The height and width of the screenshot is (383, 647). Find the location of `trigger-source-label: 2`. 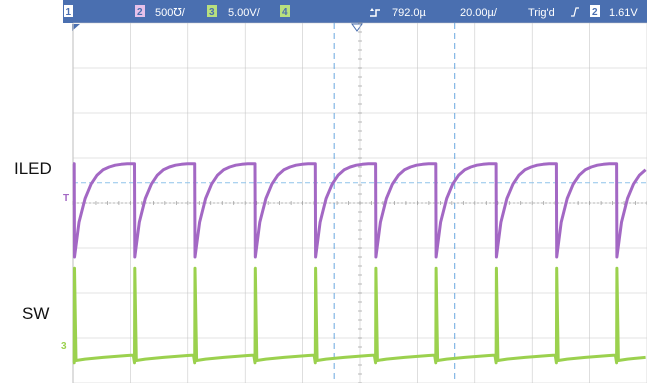

trigger-source-label: 2 is located at coordinates (595, 12).